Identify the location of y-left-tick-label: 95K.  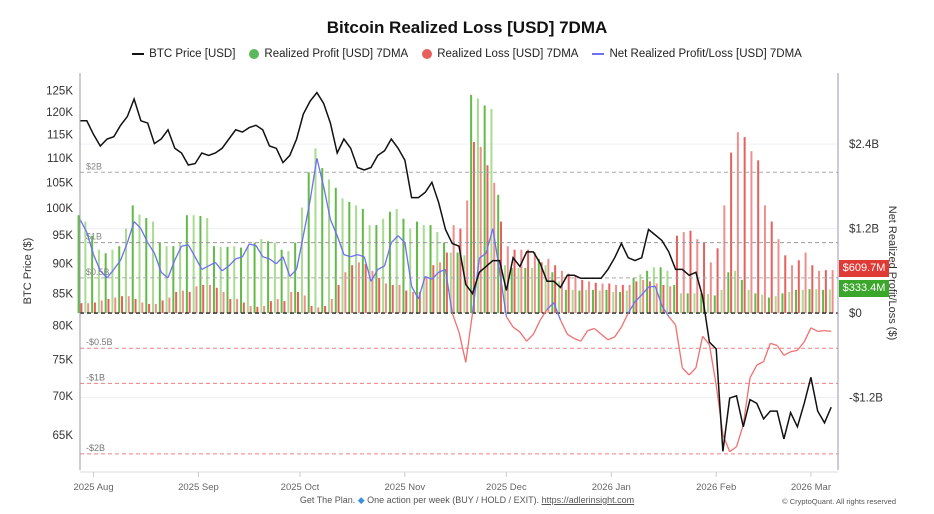
(63, 236).